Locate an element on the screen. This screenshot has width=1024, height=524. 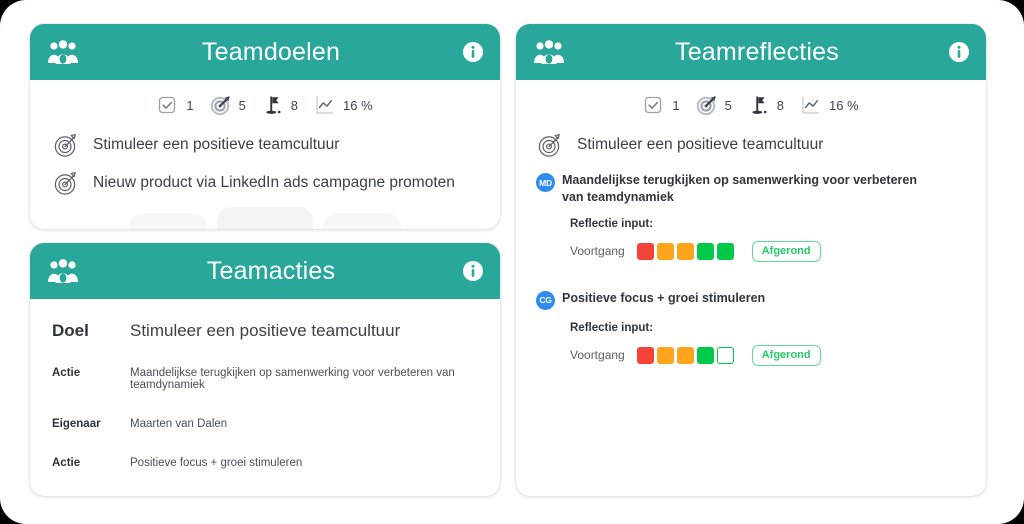
progress-square-empty is located at coordinates (725, 355).